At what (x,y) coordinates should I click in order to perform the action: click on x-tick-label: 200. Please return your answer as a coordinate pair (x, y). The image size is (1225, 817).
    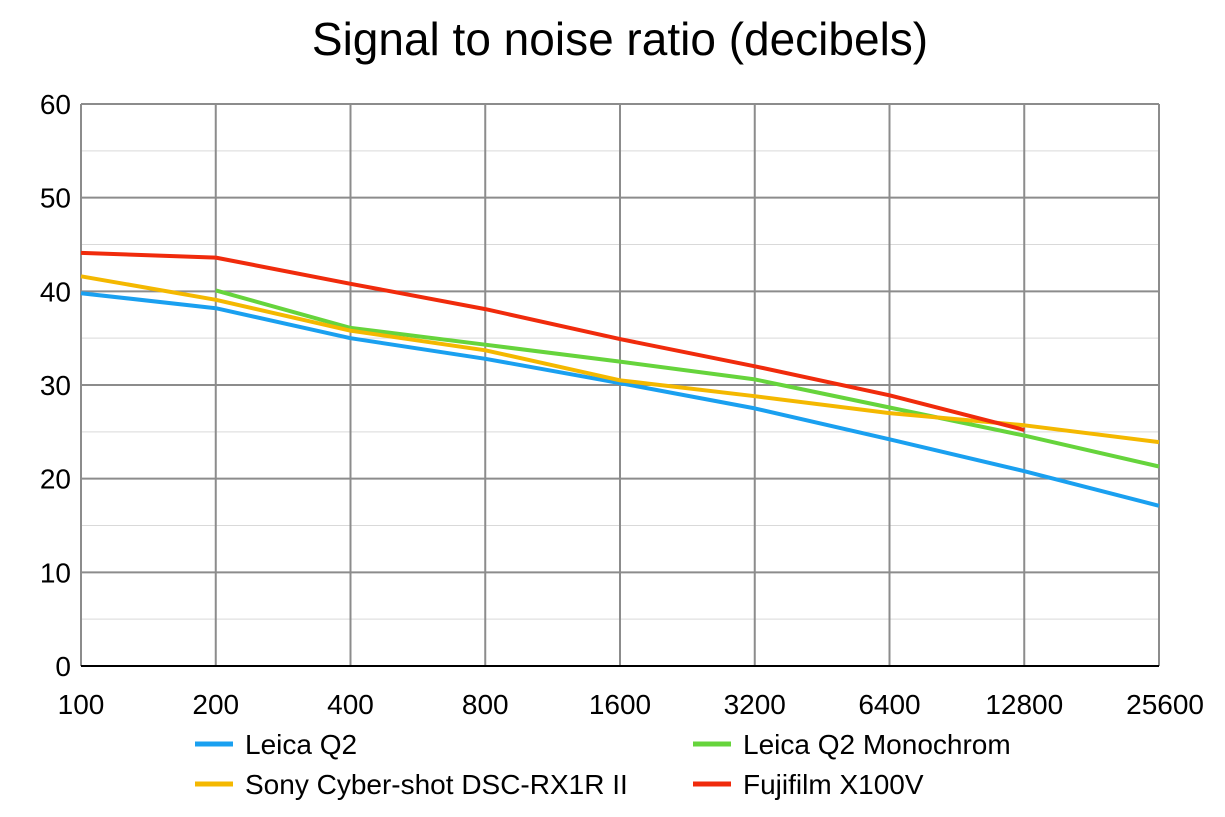
    Looking at the image, I should click on (215, 704).